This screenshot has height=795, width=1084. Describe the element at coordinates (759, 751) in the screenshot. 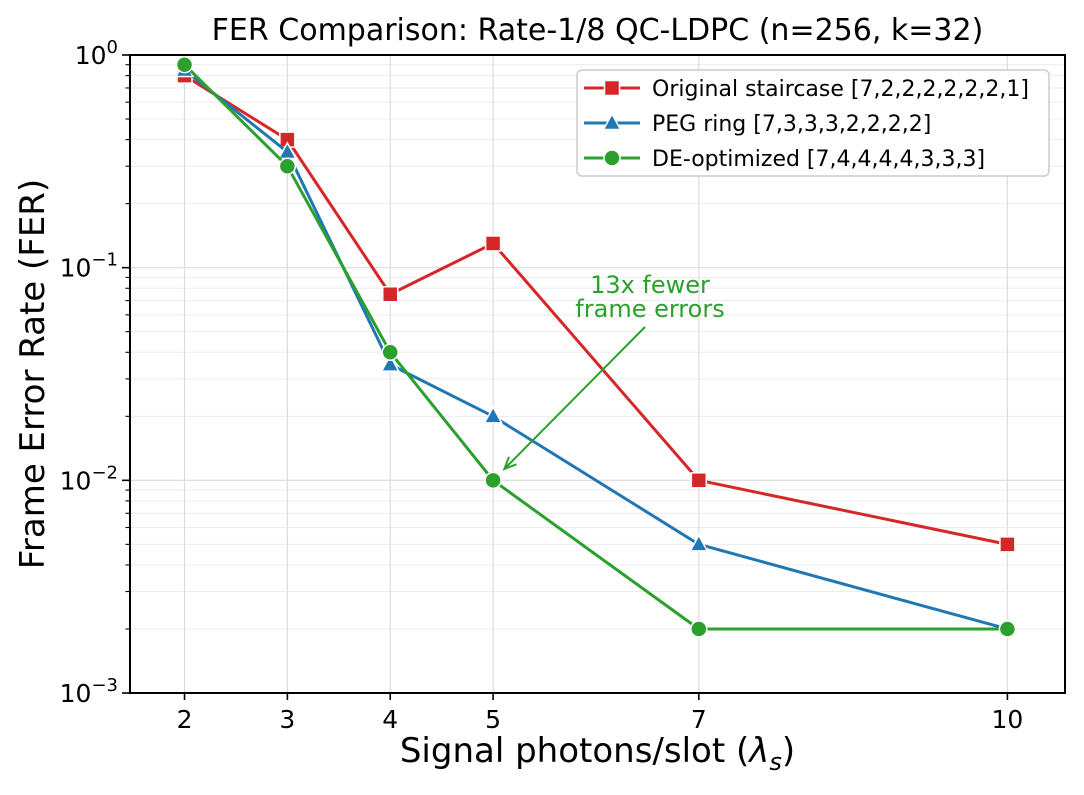

I see `lambda-symbol: λ` at that location.